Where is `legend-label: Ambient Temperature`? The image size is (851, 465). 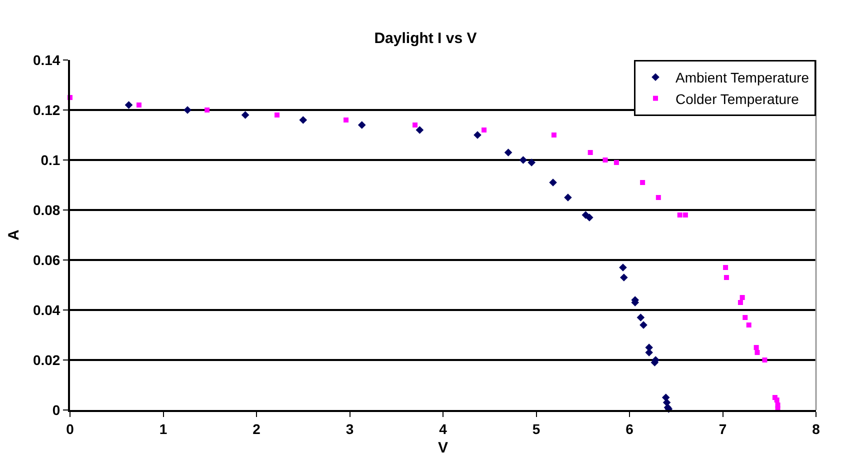
legend-label: Ambient Temperature is located at coordinates (743, 78).